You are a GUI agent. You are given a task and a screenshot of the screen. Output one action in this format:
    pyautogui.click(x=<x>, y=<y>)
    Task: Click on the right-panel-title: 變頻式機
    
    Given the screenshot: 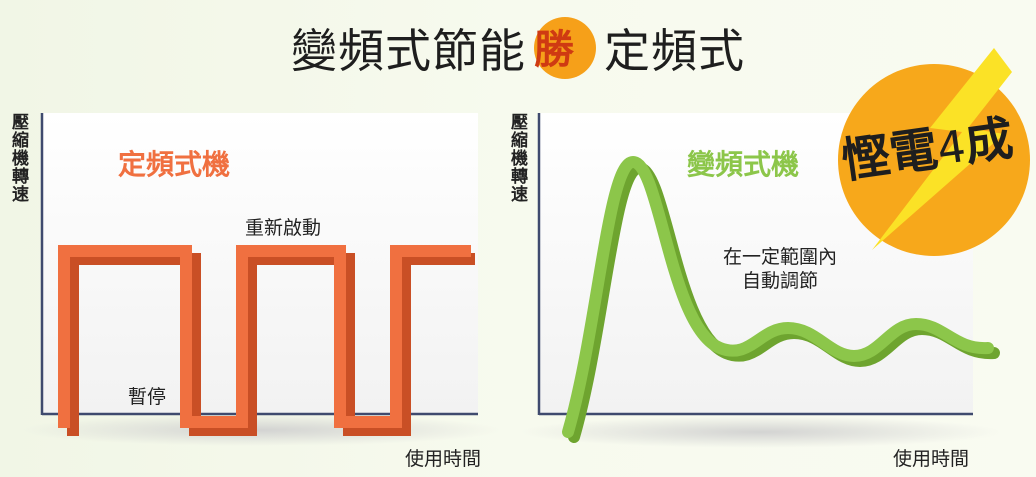 What is the action you would take?
    pyautogui.click(x=743, y=164)
    